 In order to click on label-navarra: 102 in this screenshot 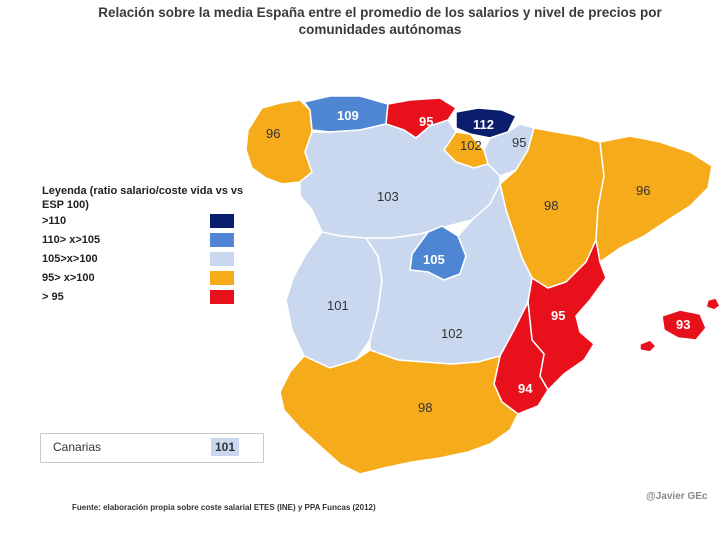, I will do `click(471, 145)`.